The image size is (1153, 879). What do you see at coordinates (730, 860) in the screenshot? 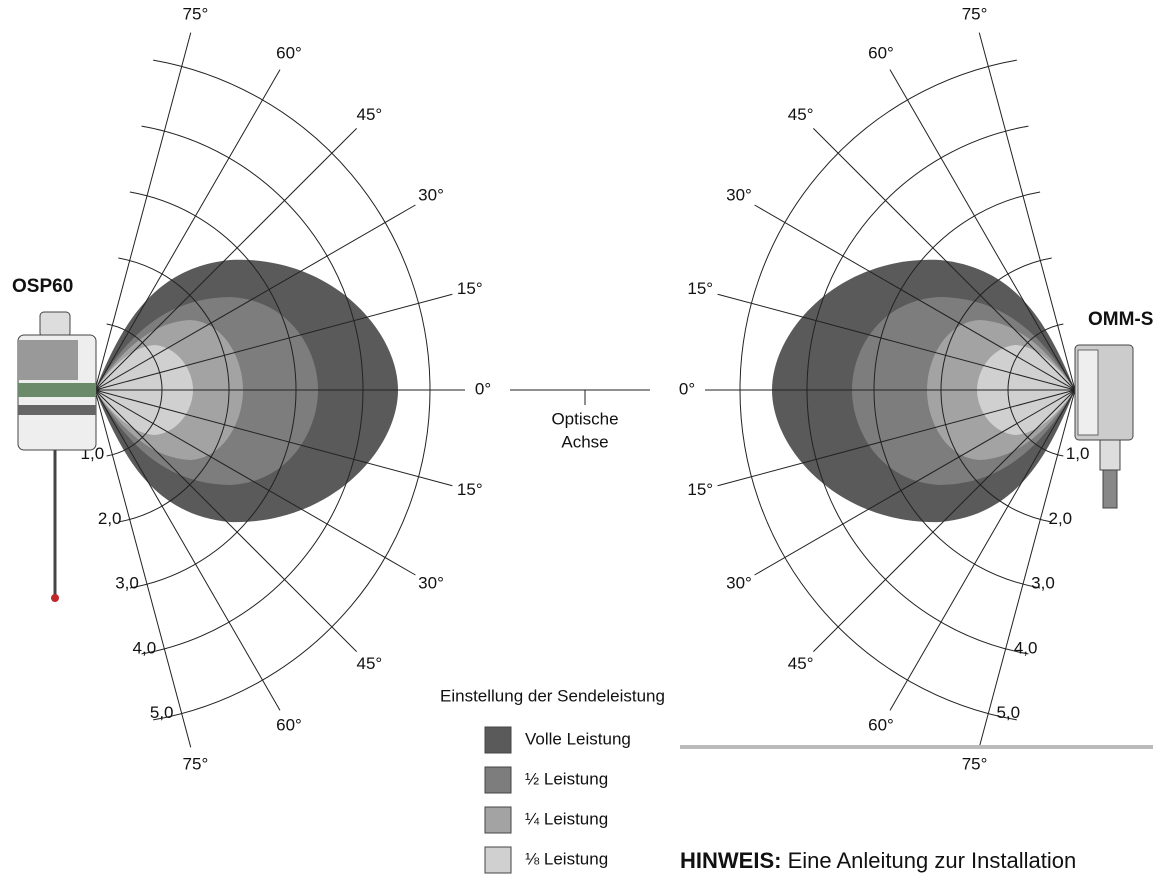
I see `note-bold: HINWEIS:` at bounding box center [730, 860].